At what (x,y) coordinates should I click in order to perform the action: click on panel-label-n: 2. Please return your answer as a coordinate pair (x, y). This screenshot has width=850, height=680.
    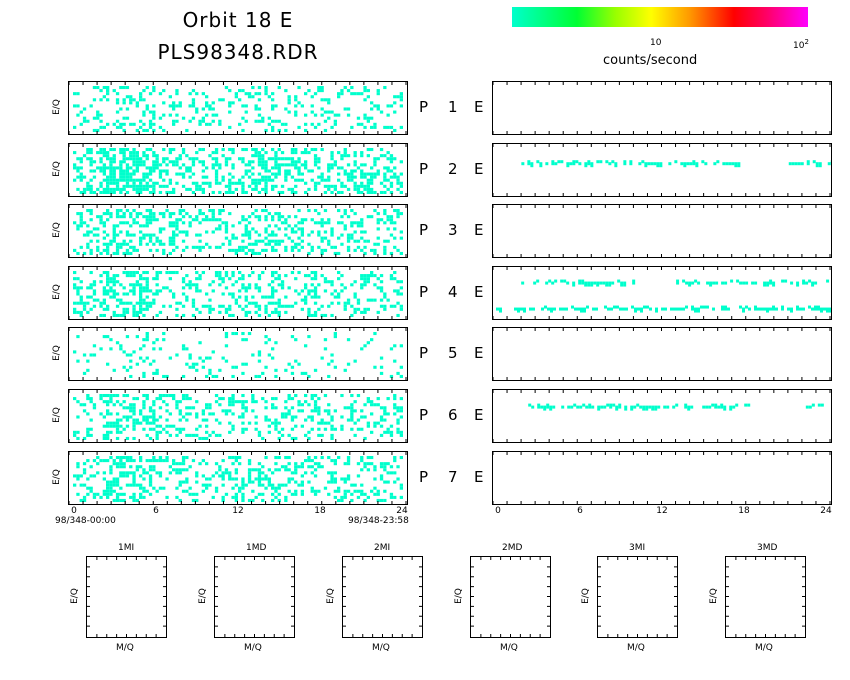
    Looking at the image, I should click on (453, 169).